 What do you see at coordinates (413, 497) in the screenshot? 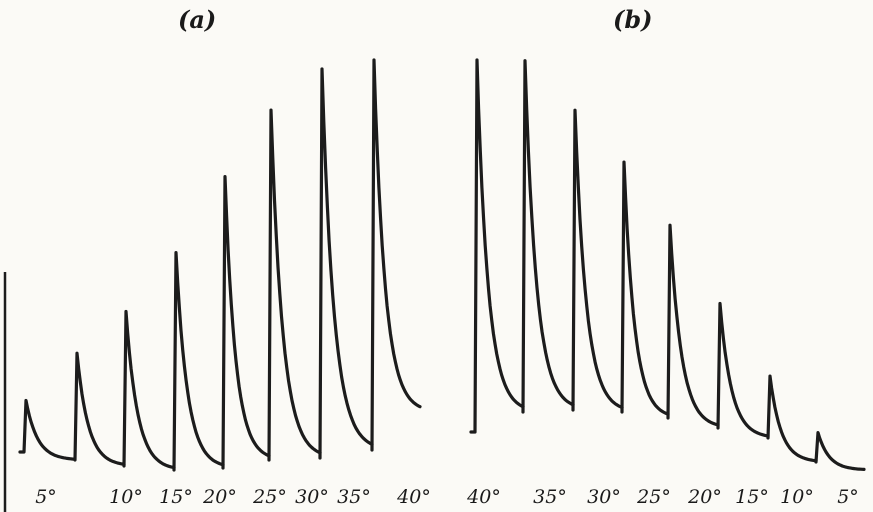
I see `tick-label-a-8: 40°` at bounding box center [413, 497].